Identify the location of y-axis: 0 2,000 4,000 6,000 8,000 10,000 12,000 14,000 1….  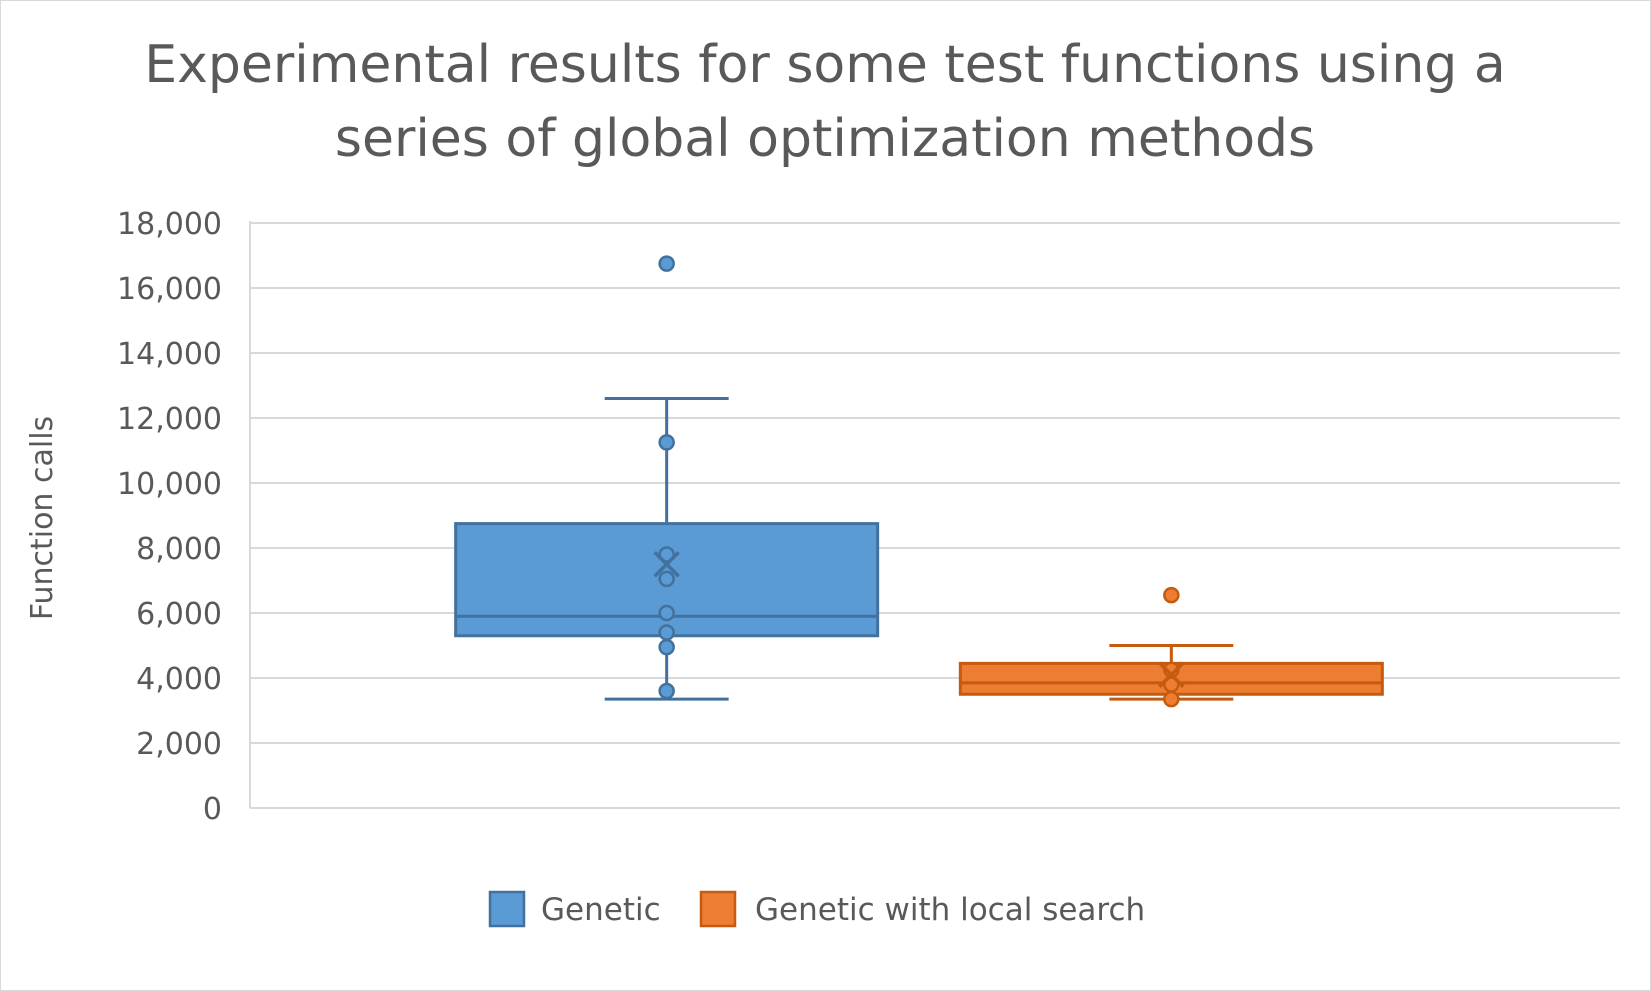
(184, 517).